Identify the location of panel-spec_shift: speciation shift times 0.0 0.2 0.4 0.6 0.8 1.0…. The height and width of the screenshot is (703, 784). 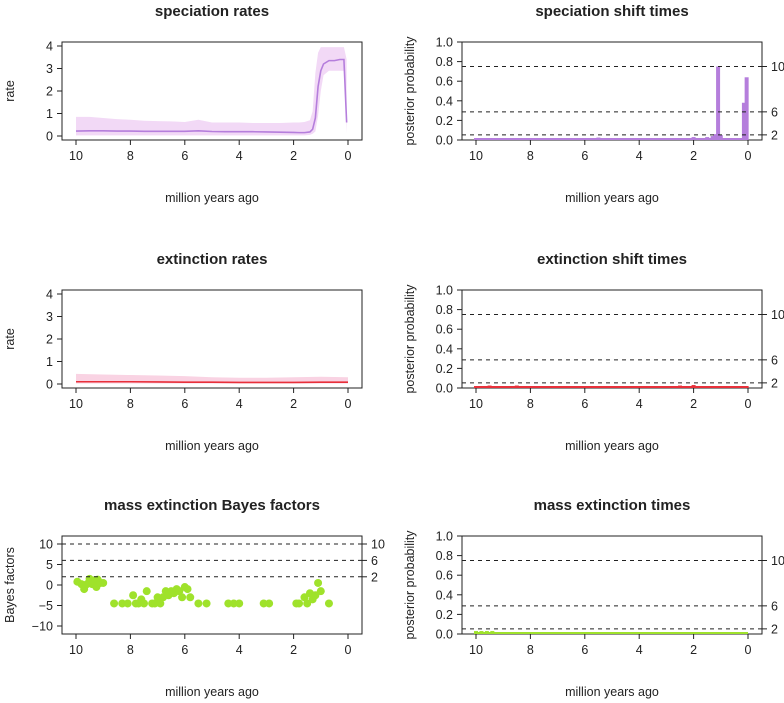
(593, 104).